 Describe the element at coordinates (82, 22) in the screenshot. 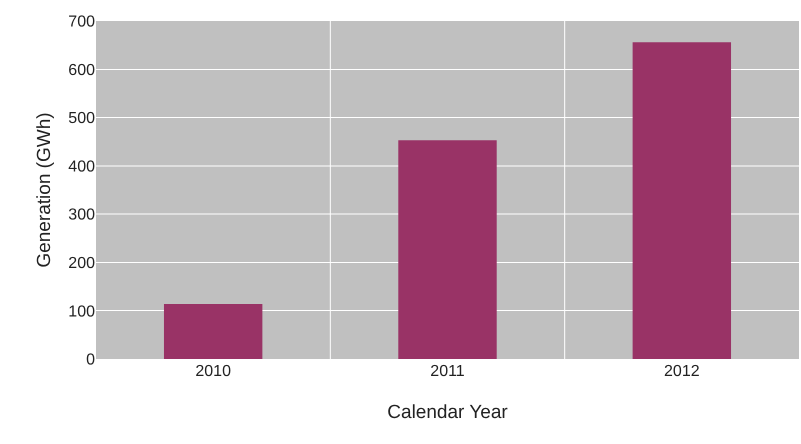

I see `y-tick-label: 700` at that location.